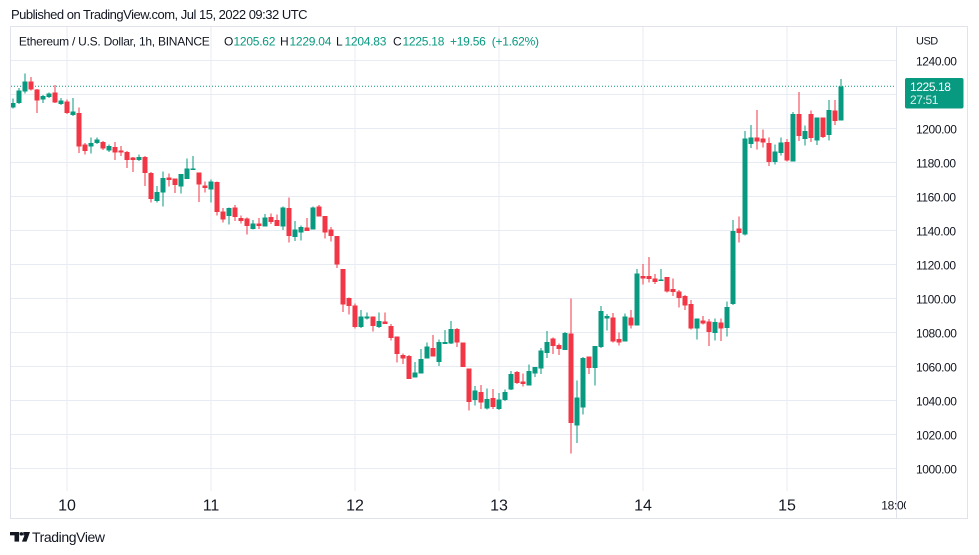 The height and width of the screenshot is (555, 979). Describe the element at coordinates (936, 164) in the screenshot. I see `svg-text: 1180.00` at that location.